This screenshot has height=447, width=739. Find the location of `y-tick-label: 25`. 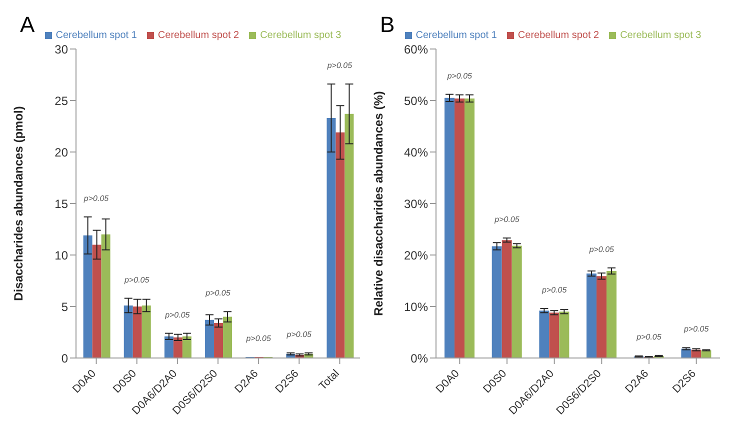

y-tick-label: 25 is located at coordinates (61, 101).